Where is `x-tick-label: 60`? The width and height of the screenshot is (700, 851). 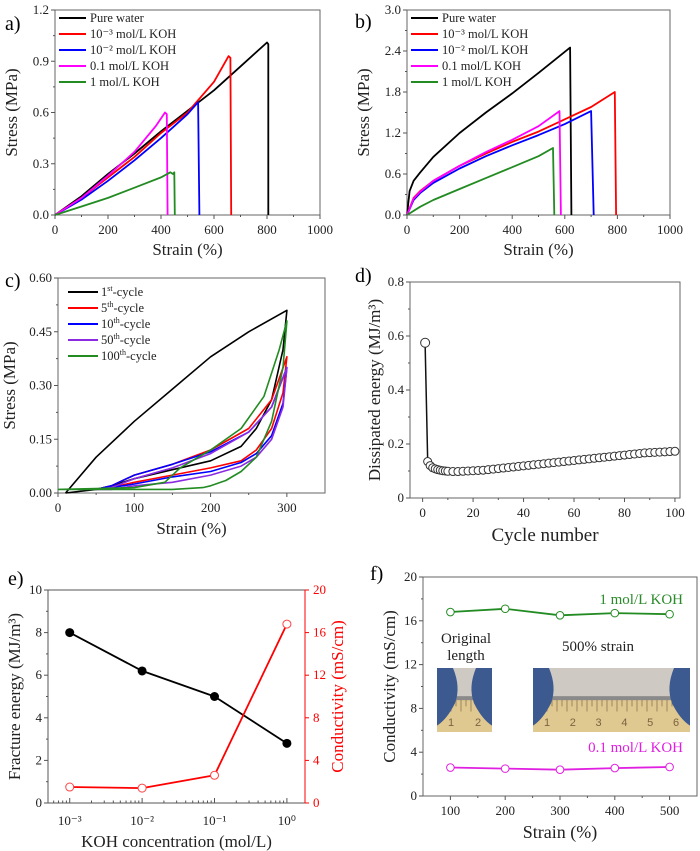 x-tick-label: 60 is located at coordinates (574, 512).